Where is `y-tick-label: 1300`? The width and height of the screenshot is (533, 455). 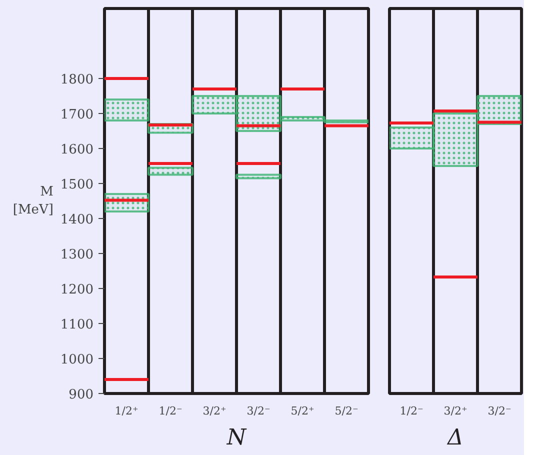 y-tick-label: 1300 is located at coordinates (77, 255).